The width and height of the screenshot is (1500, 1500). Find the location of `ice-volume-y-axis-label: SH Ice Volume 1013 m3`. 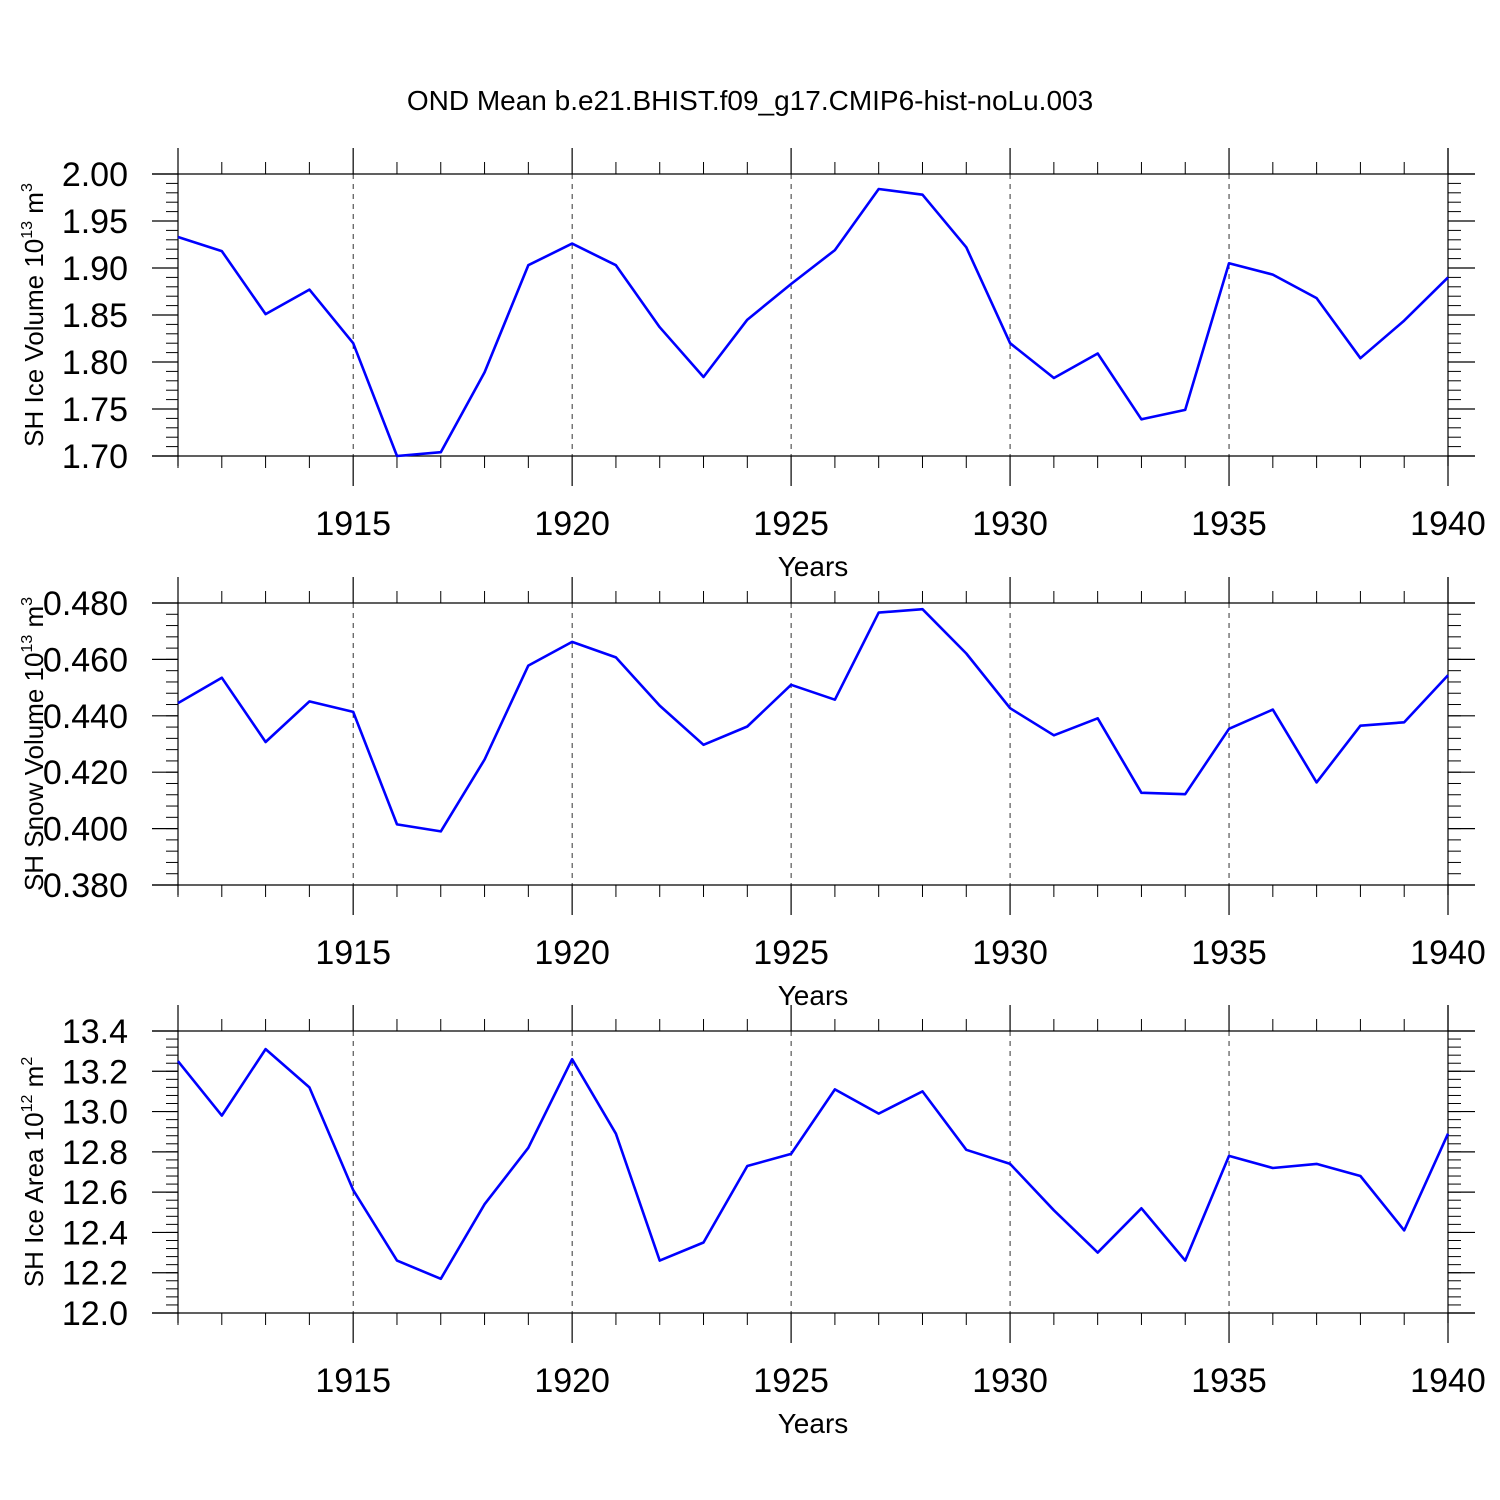

ice-volume-y-axis-label: SH Ice Volume 1013 m3 is located at coordinates (34, 315).